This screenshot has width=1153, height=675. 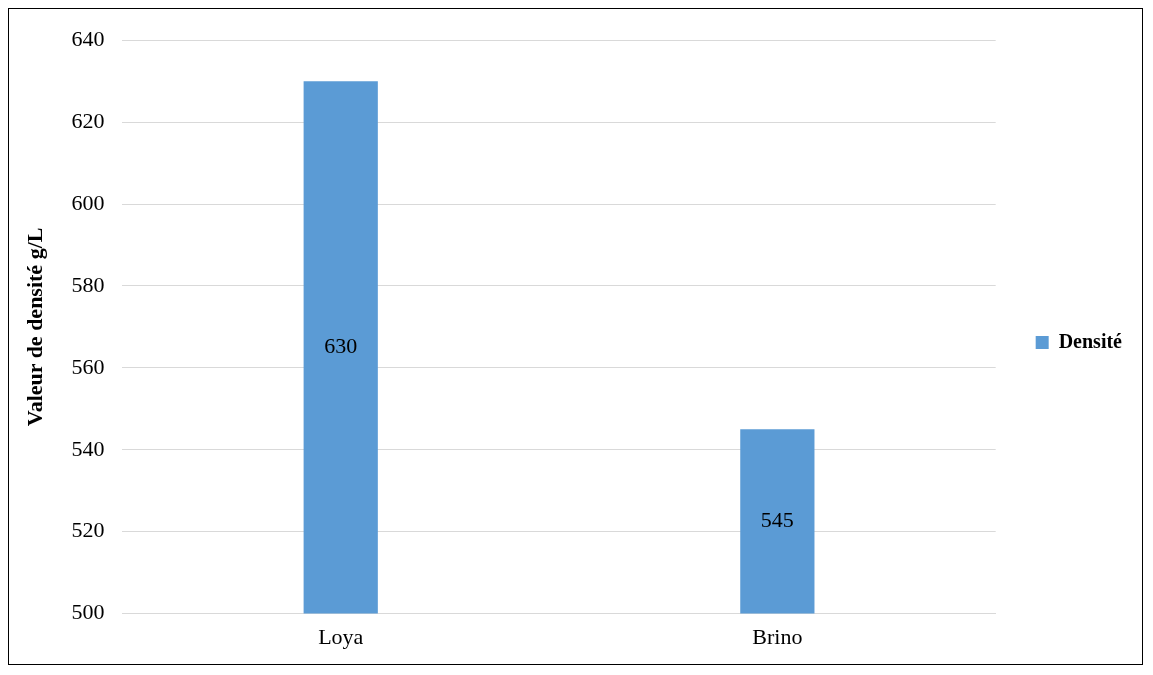 I want to click on y-tick-label: 620, so click(x=88, y=120).